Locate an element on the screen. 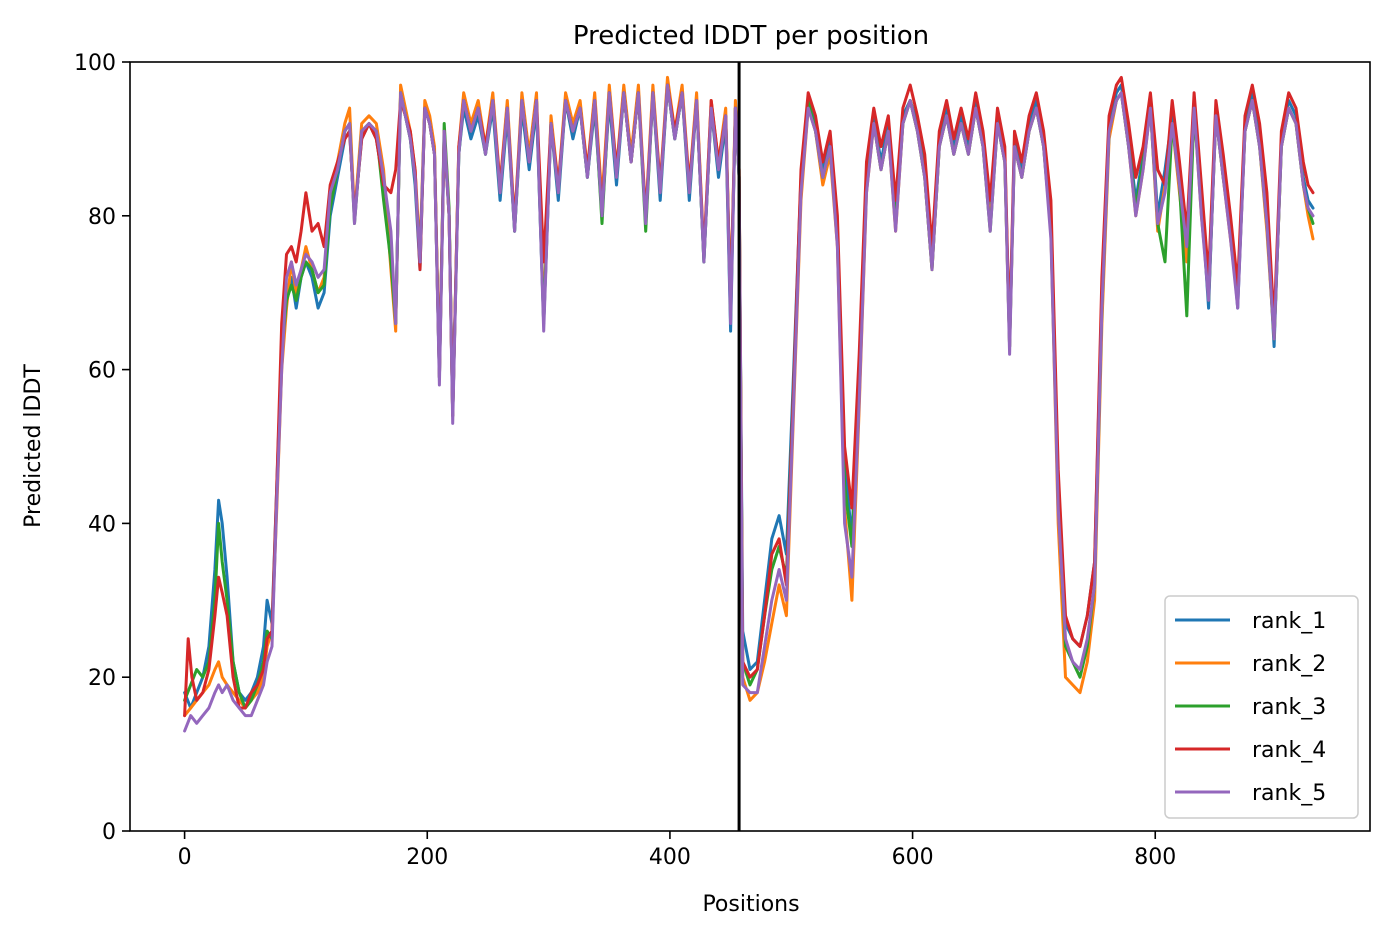 Image resolution: width=1391 pixels, height=939 pixels. legend-label-rank-4: rank_4 is located at coordinates (1289, 750).